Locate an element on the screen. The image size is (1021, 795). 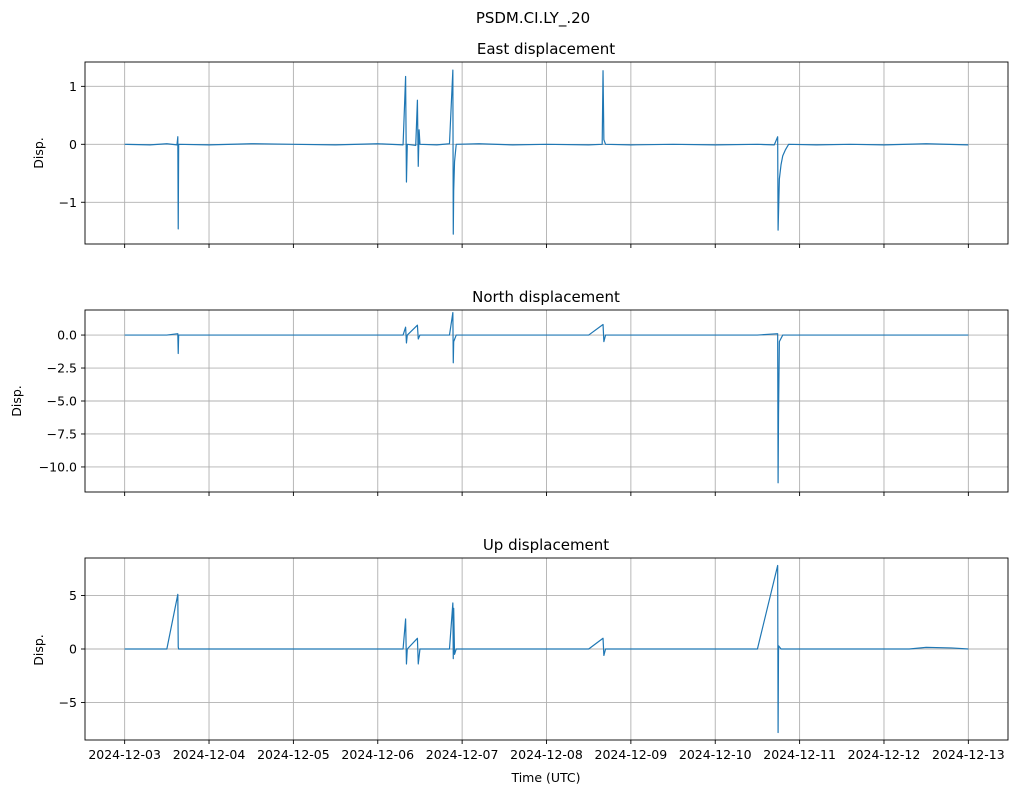
x-tick-label: 2024-12-03 is located at coordinates (124, 754).